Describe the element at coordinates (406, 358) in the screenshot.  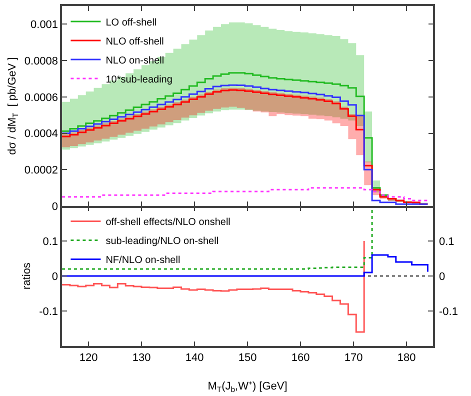
I see `x-tick-label: 180` at that location.